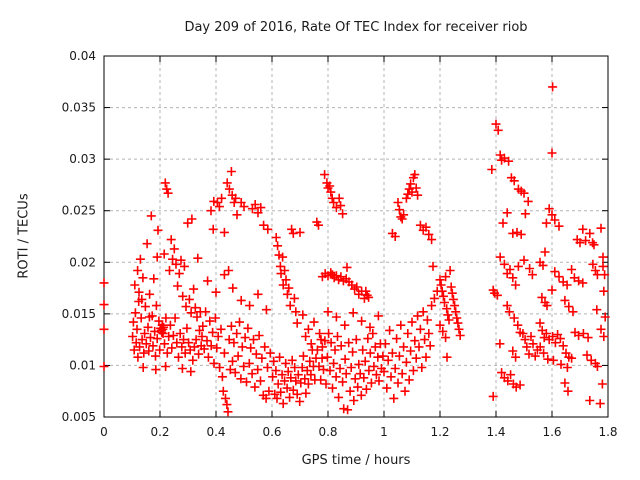 This screenshot has width=640, height=480. What do you see at coordinates (82, 159) in the screenshot?
I see `svg-text: 0.03` at bounding box center [82, 159].